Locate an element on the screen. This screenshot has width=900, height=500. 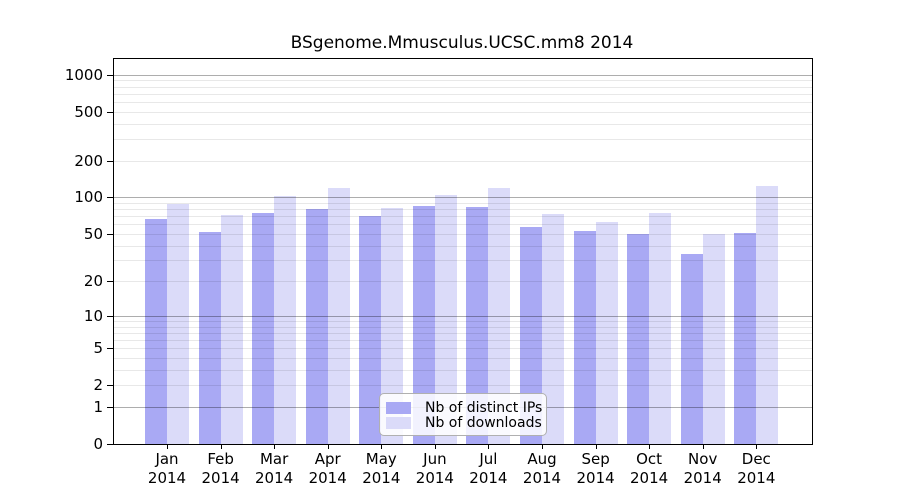
bar-apr-downloads is located at coordinates (338, 316).